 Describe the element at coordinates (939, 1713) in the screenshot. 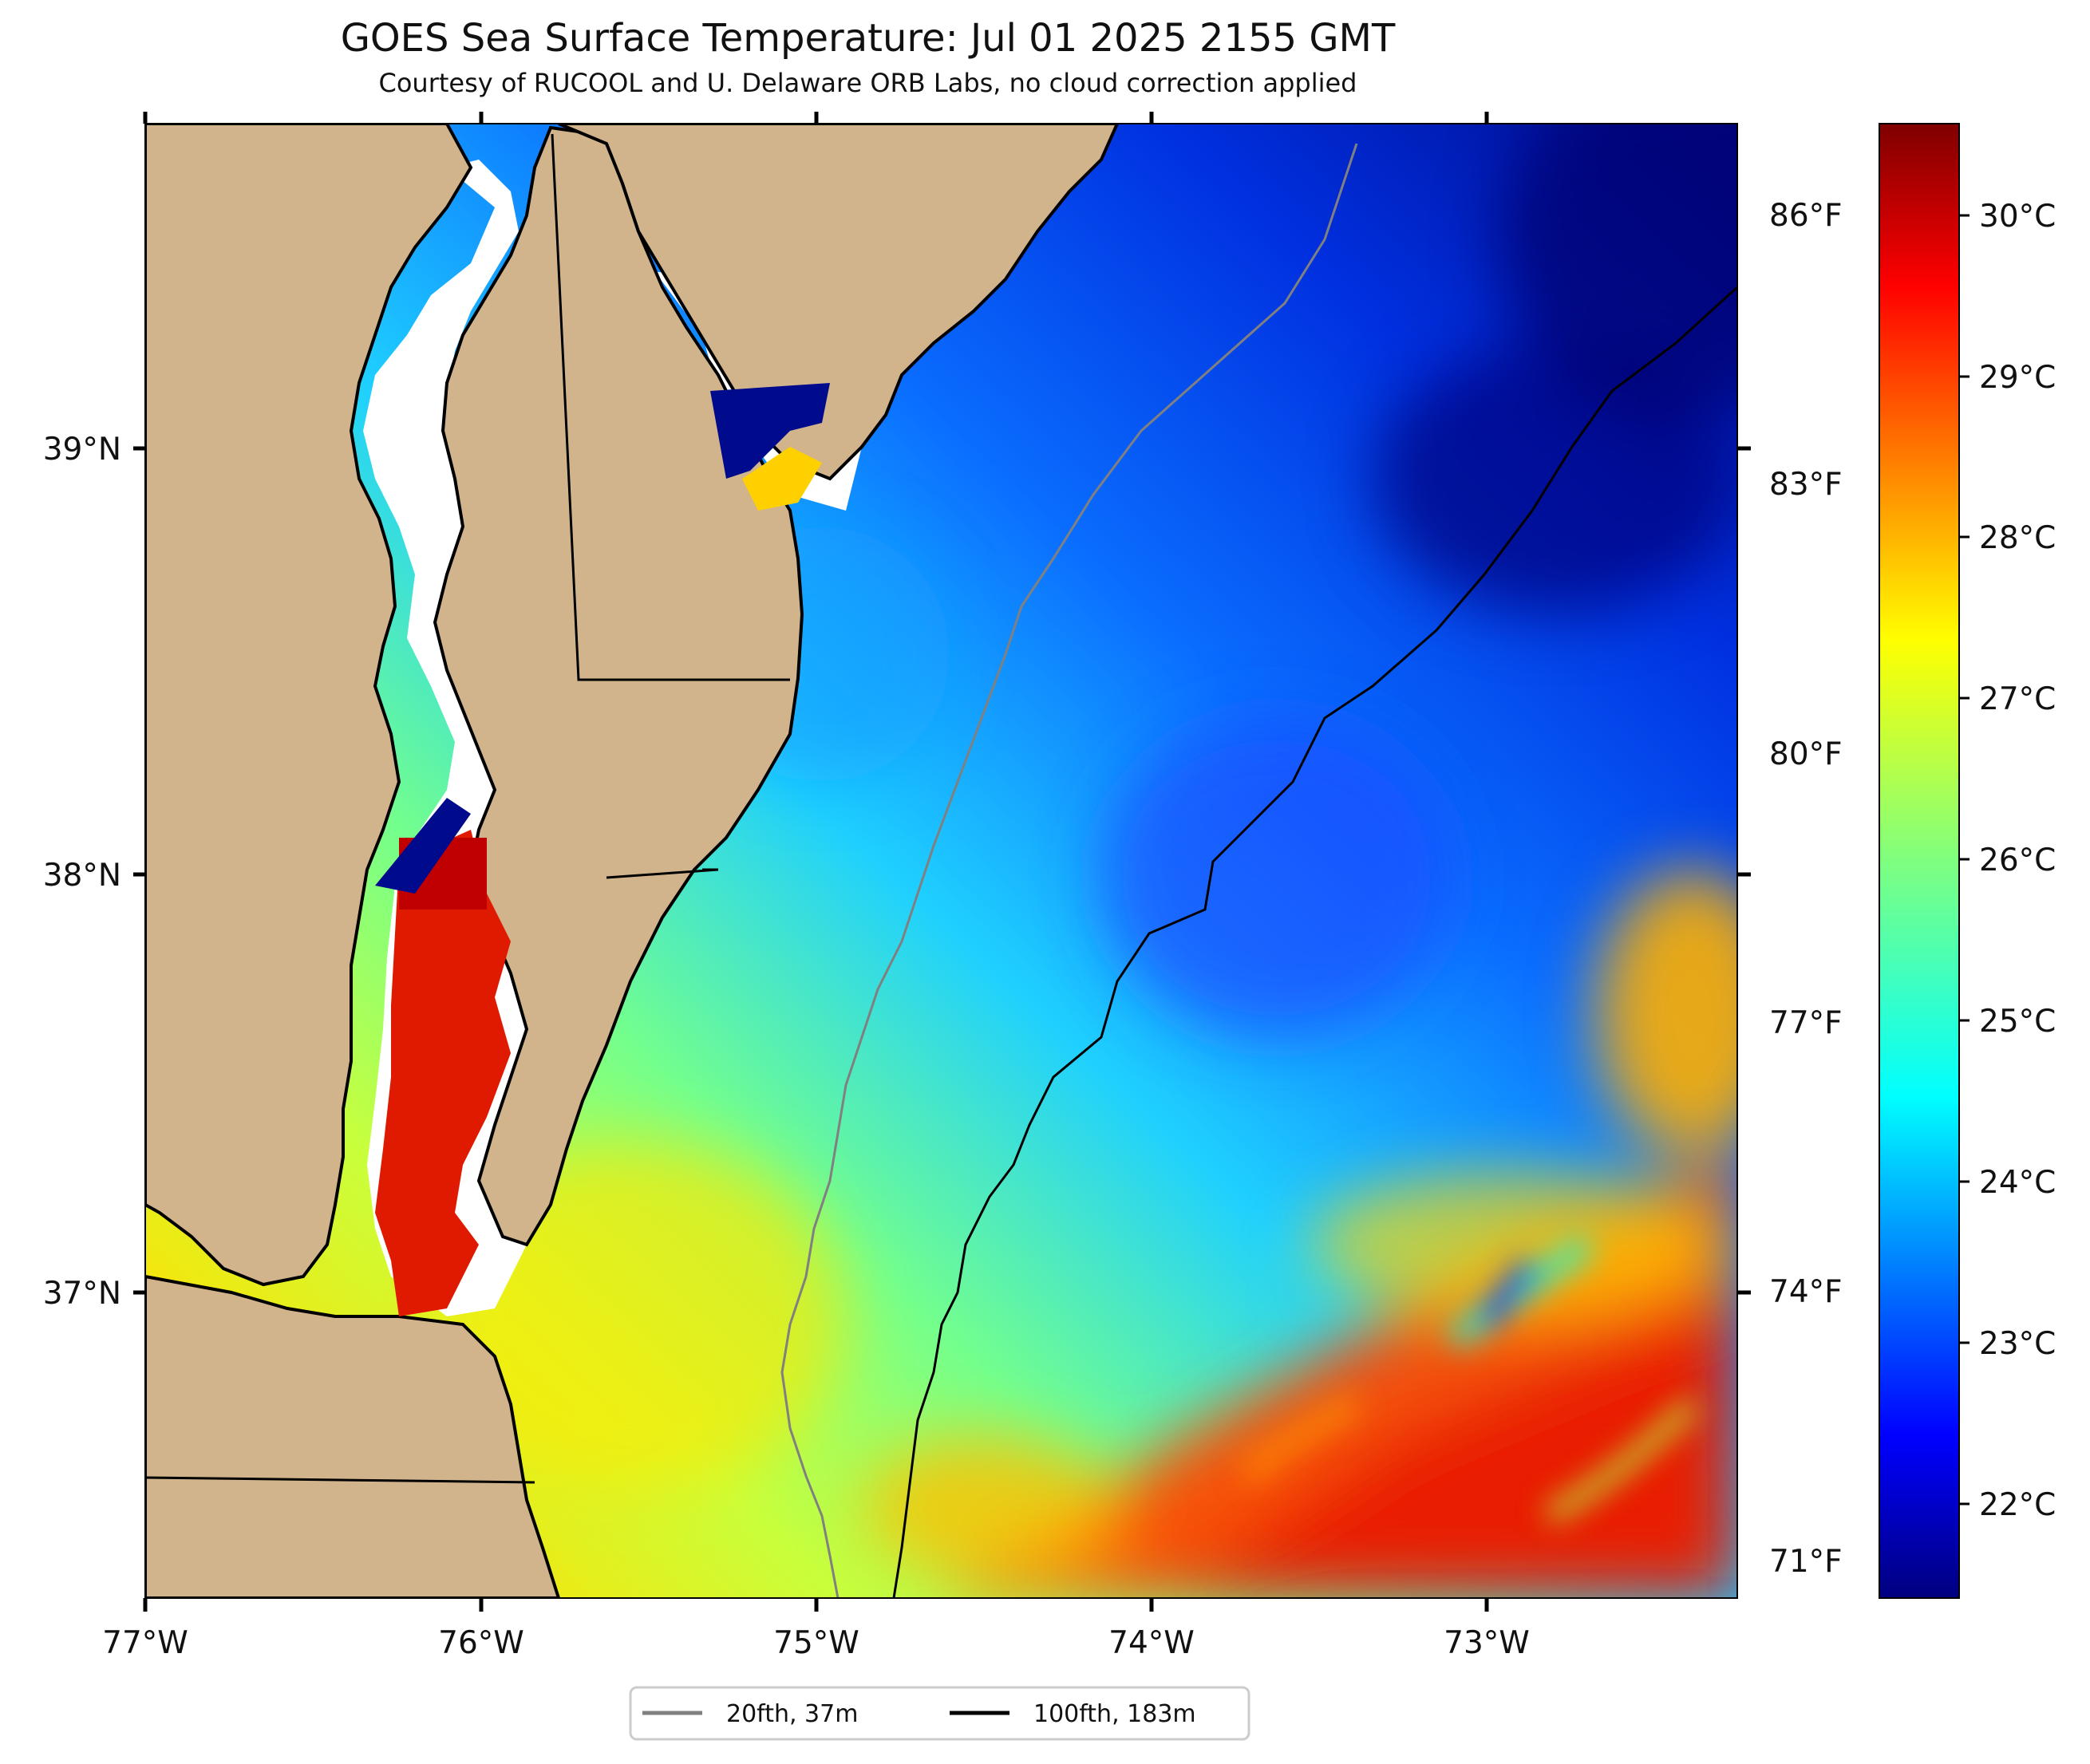

I see `isobath-legend: 20fth, 37m 100fth, 183m` at that location.